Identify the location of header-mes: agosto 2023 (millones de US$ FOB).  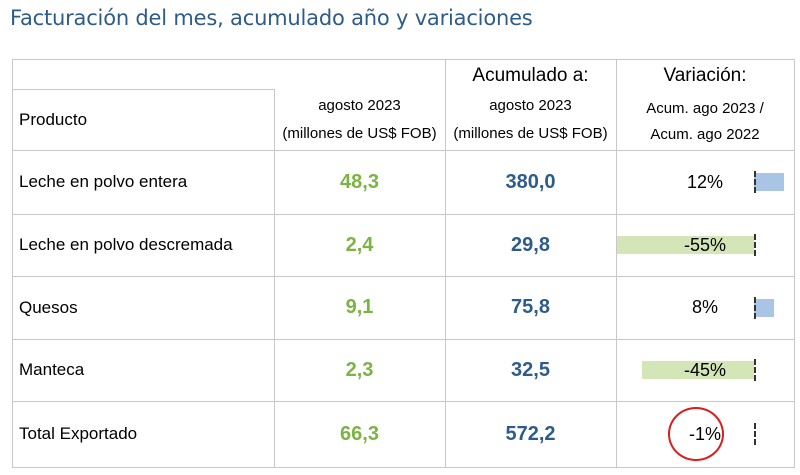
(359, 119).